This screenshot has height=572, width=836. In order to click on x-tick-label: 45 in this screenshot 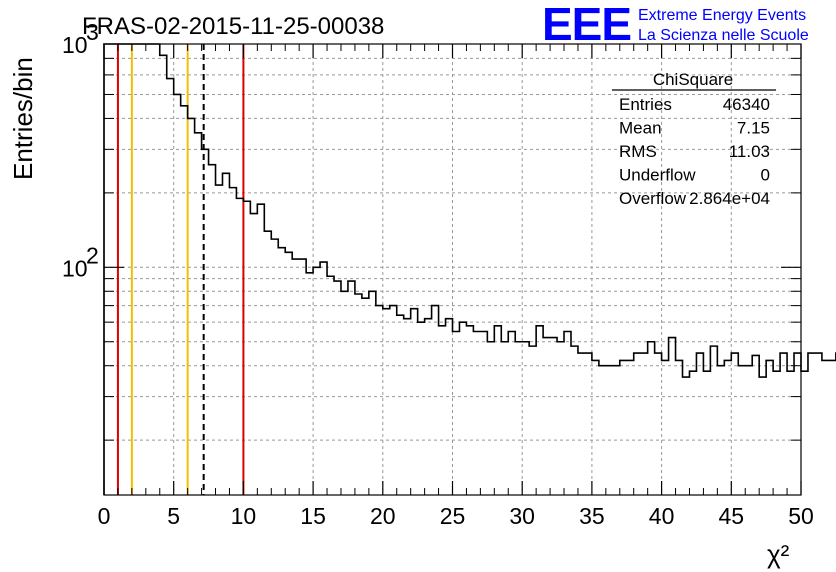, I will do `click(732, 516)`.